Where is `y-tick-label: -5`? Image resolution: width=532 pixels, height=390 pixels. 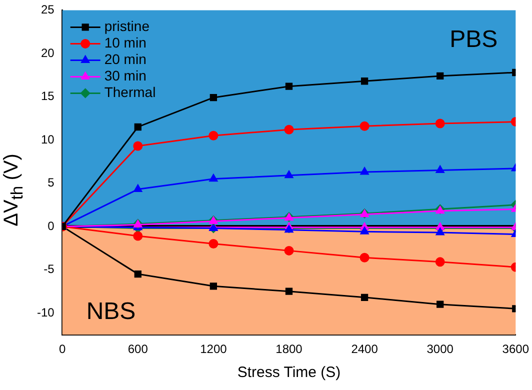 y-tick-label: -5 is located at coordinates (49, 269).